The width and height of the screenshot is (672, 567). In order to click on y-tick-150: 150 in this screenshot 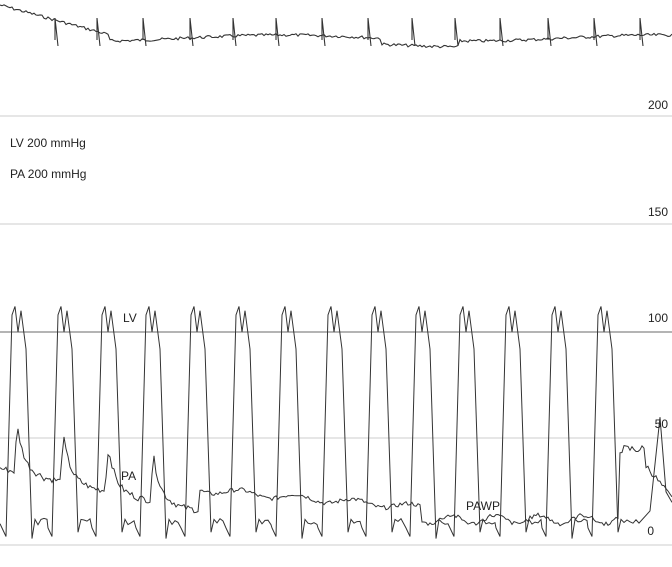, I will do `click(657, 212)`.